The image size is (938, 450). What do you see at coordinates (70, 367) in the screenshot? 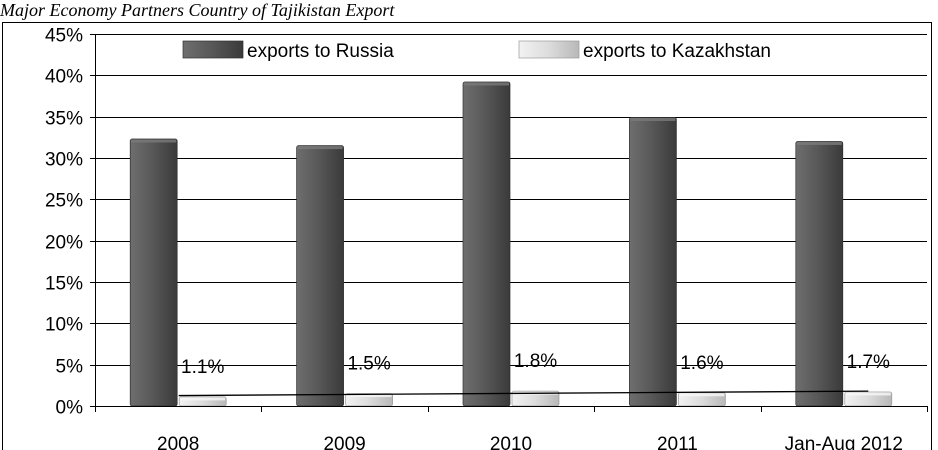
I see `y-tick-label: 5%` at bounding box center [70, 367].